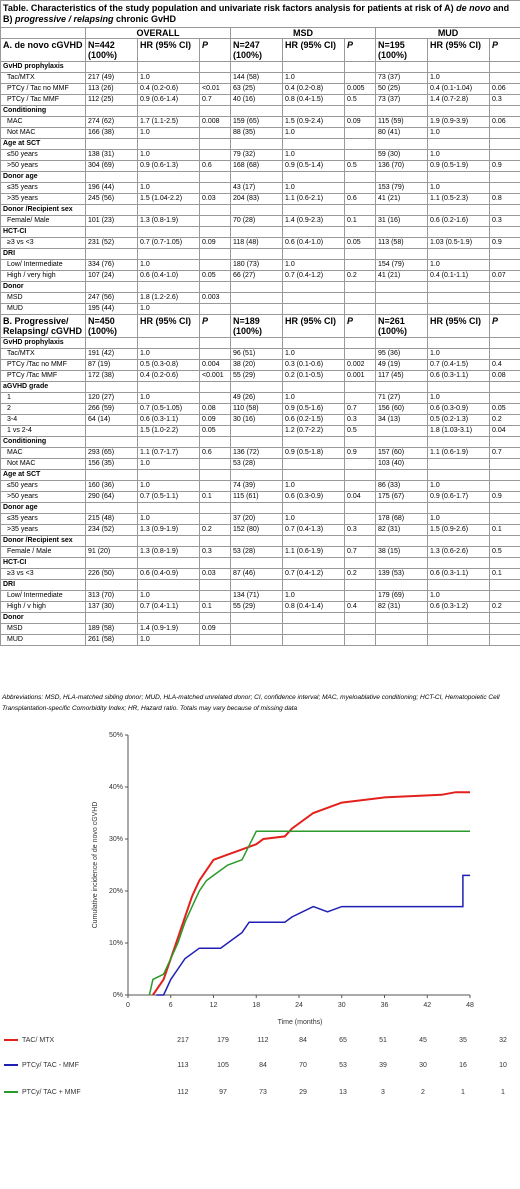 This screenshot has width=520, height=1189. I want to click on column-header: N=261 (100%), so click(401, 326).